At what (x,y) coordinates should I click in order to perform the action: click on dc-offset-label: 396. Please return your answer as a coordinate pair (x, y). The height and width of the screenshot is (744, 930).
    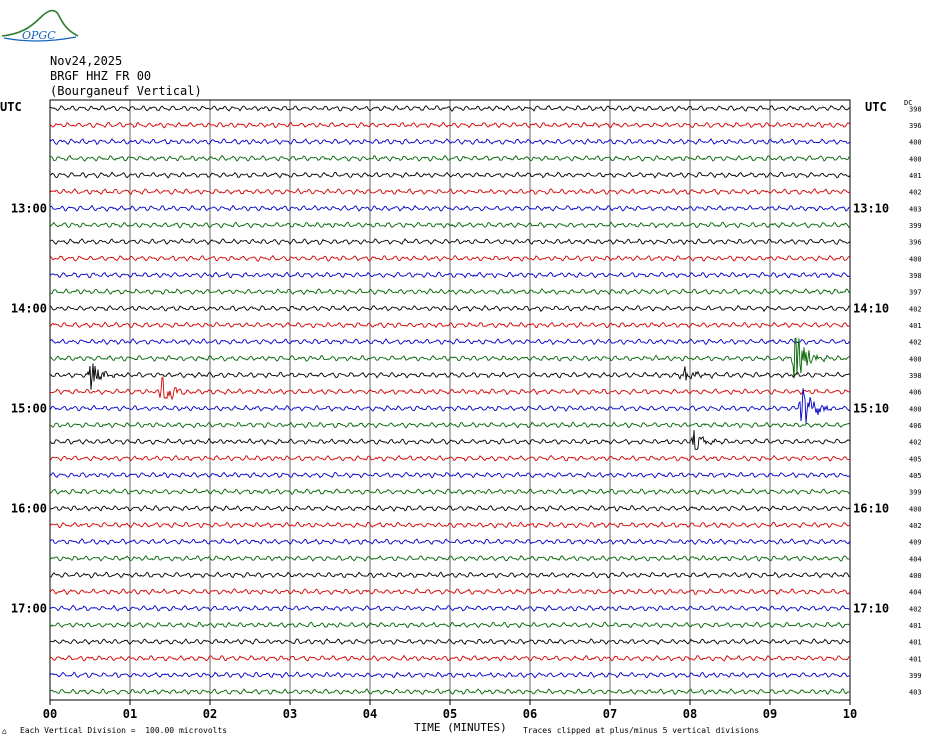
    Looking at the image, I should click on (915, 243).